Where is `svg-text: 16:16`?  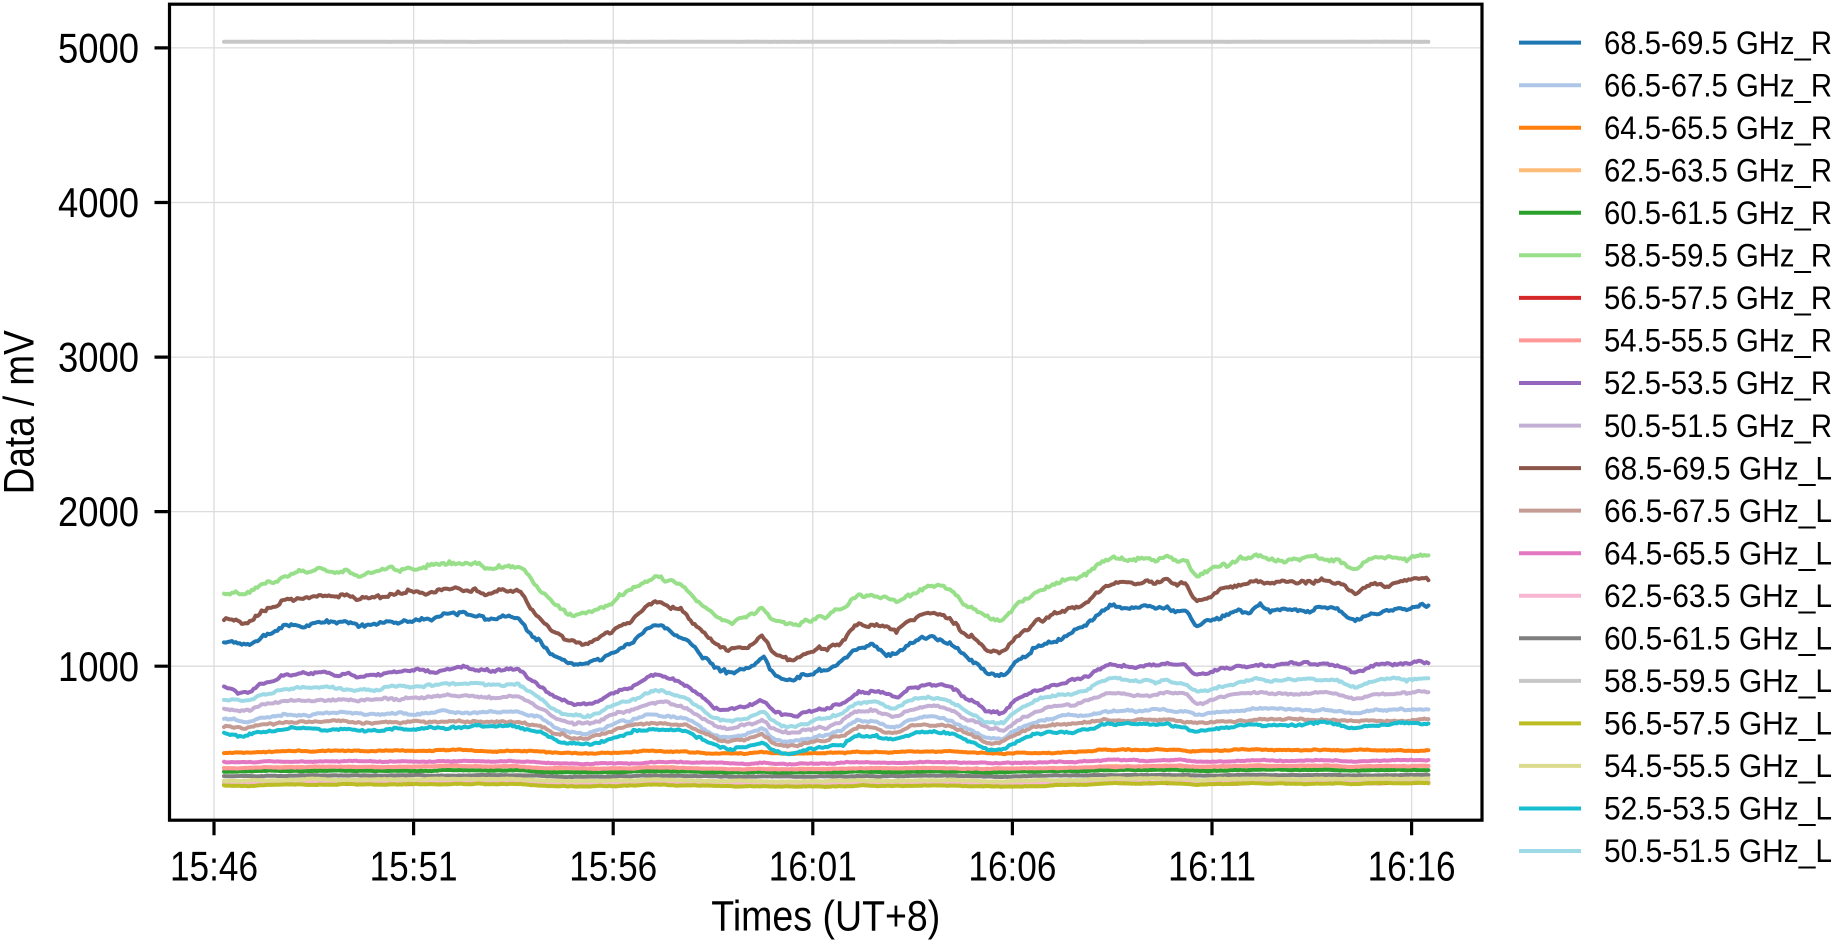
svg-text: 16:16 is located at coordinates (1412, 866).